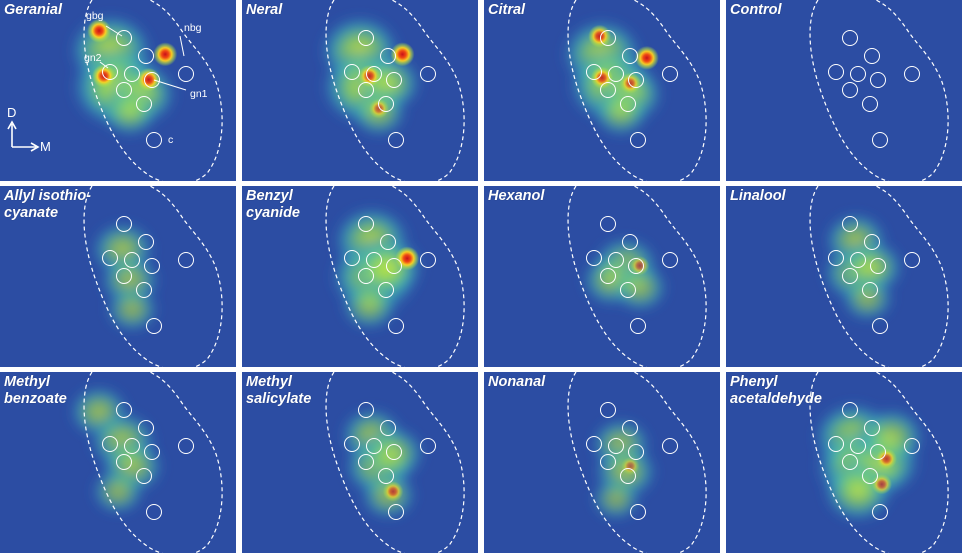 Image resolution: width=964 pixels, height=553 pixels. I want to click on panel-allyl-isothio-cyanate: Allyl isothio- cyanate, so click(118, 276).